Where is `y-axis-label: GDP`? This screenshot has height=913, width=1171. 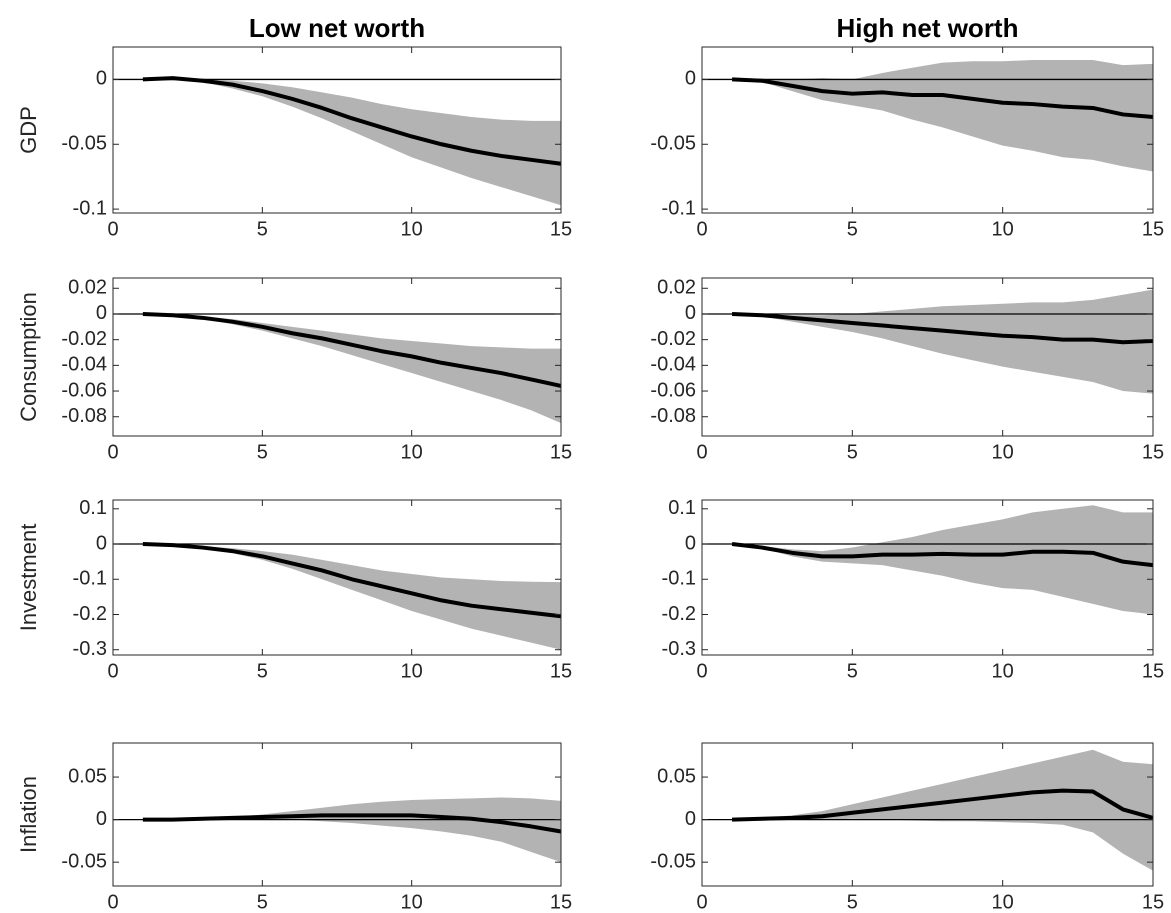
y-axis-label: GDP is located at coordinates (28, 130).